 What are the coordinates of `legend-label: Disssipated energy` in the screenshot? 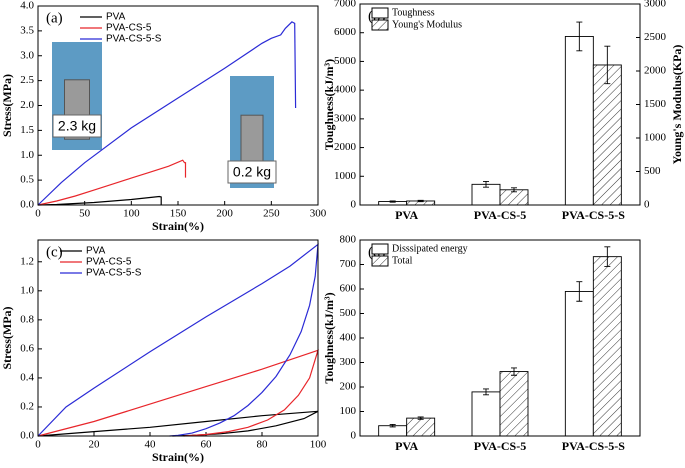 It's located at (430, 248).